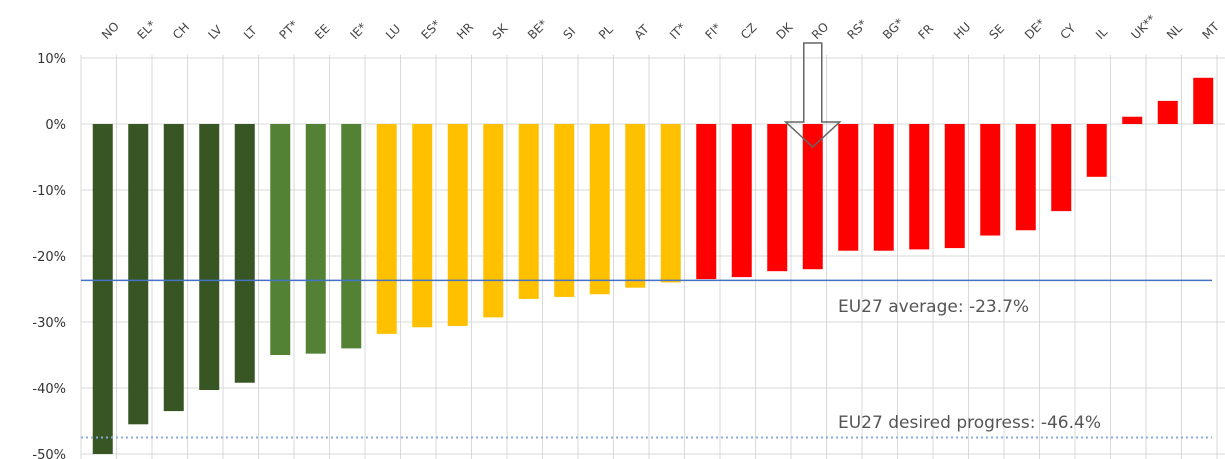 This screenshot has height=459, width=1225. What do you see at coordinates (678, 31) in the screenshot?
I see `x-tick-label: IT*` at bounding box center [678, 31].